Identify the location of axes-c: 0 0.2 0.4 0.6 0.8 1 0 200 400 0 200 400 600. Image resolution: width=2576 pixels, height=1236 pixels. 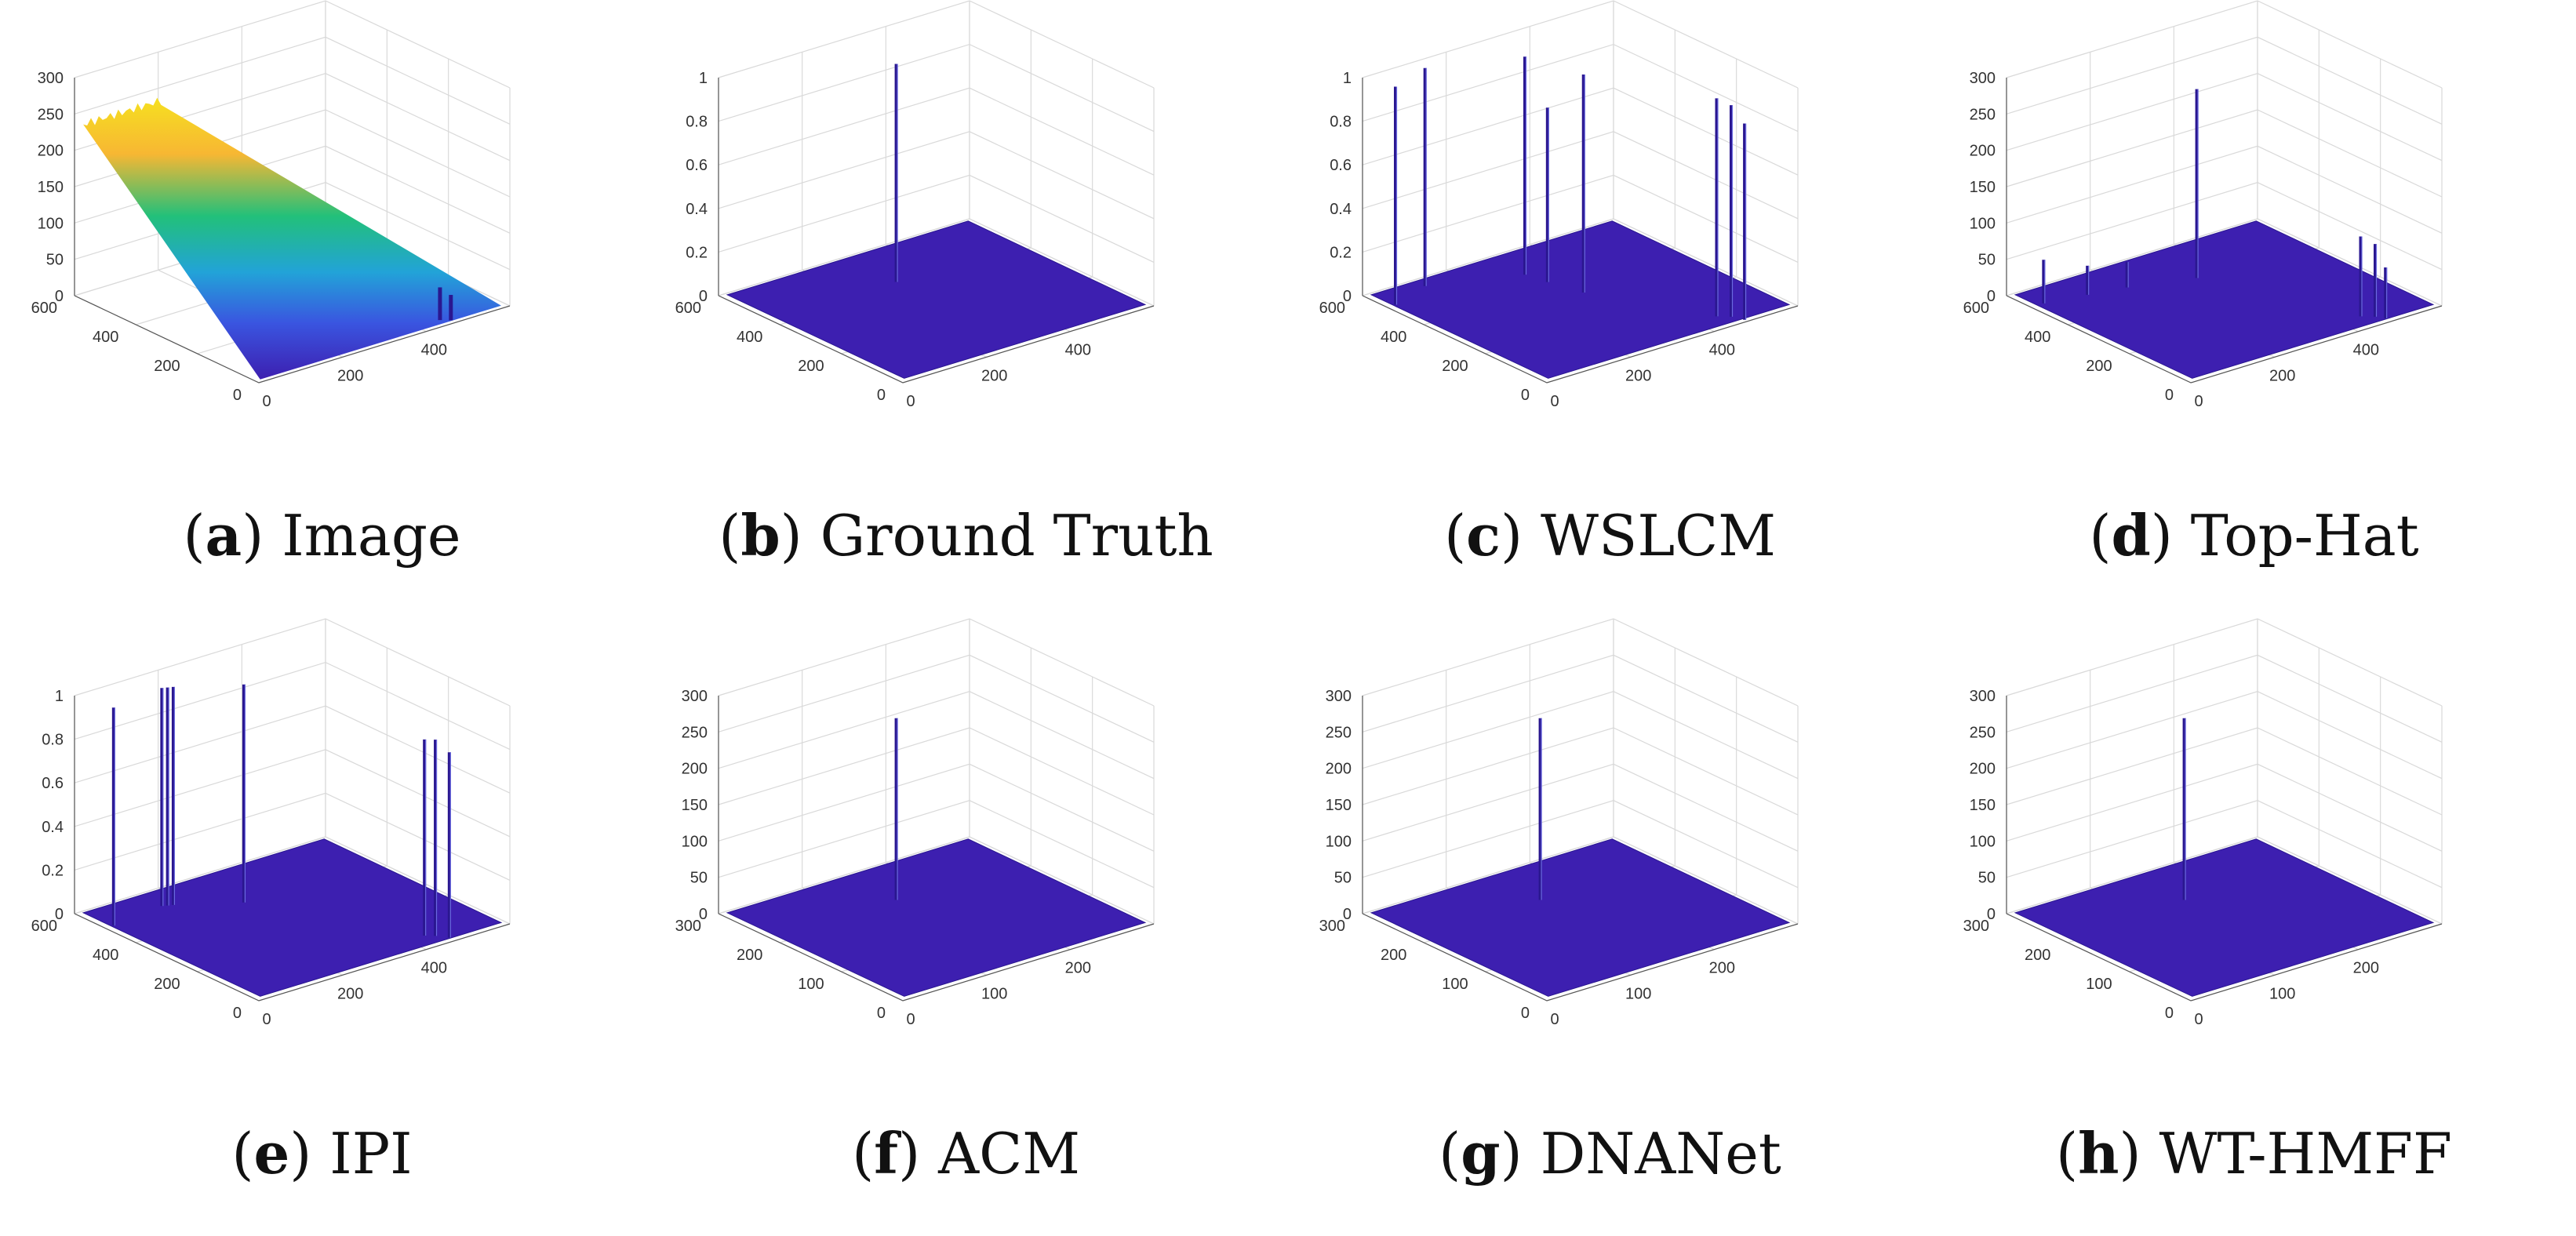
(1559, 205).